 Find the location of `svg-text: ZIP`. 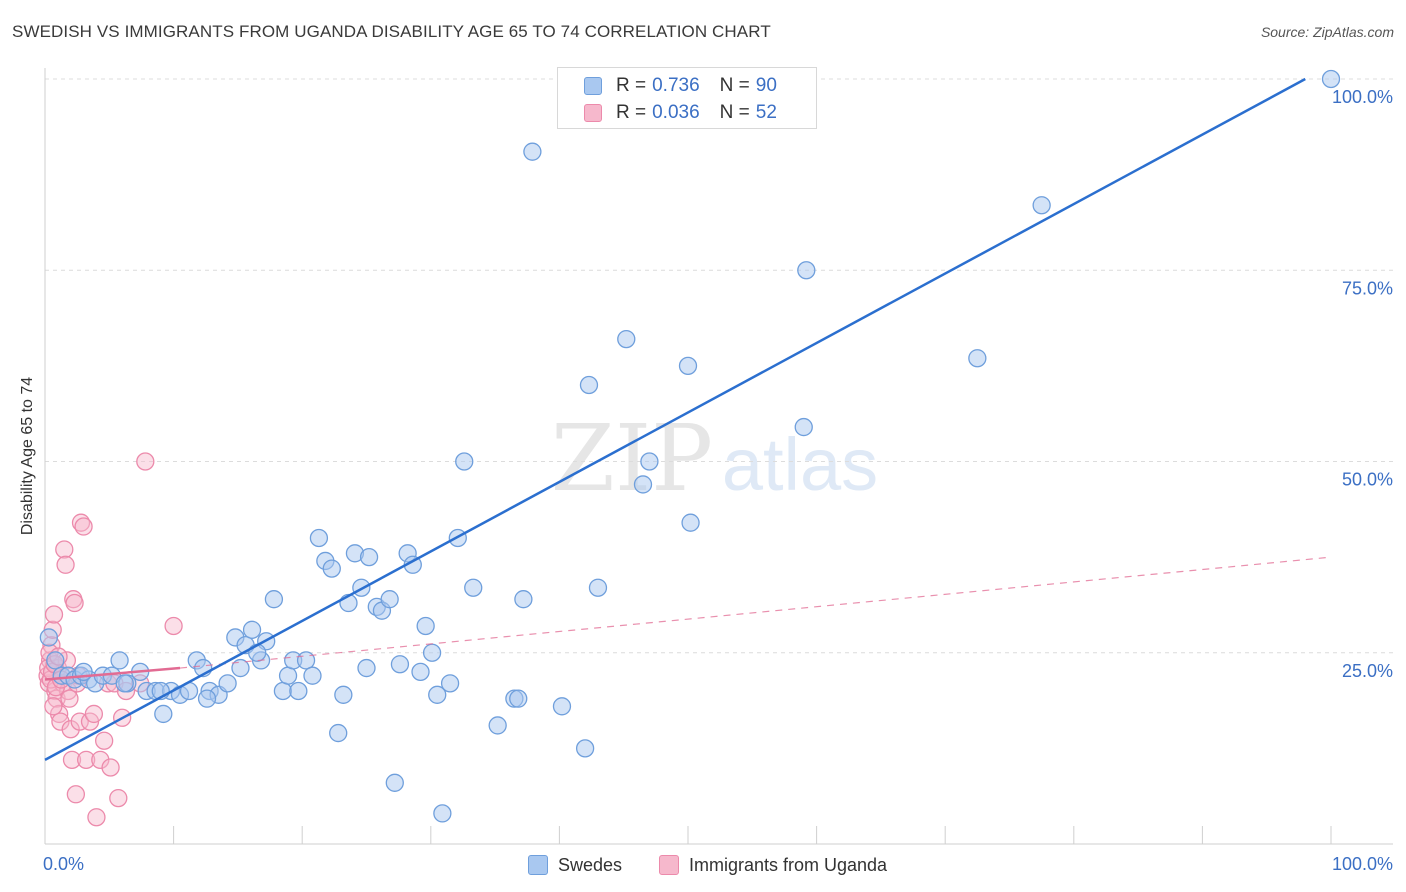

svg-text: ZIP is located at coordinates (632, 458).